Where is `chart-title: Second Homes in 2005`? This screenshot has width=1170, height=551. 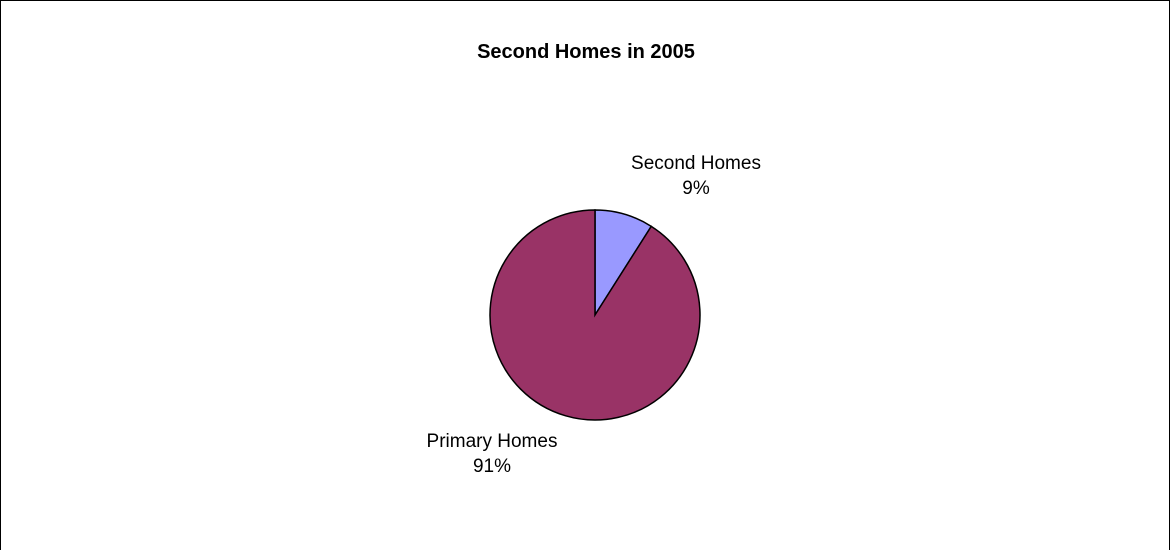
chart-title: Second Homes in 2005 is located at coordinates (586, 52).